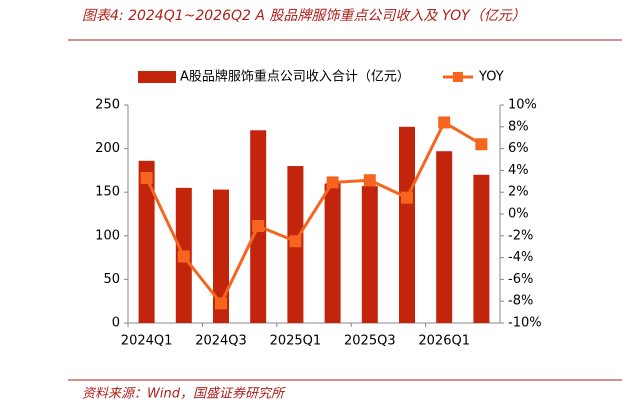 Image resolution: width=622 pixels, height=413 pixels. What do you see at coordinates (370, 341) in the screenshot?
I see `x-tick-label: 2025Q3` at bounding box center [370, 341].